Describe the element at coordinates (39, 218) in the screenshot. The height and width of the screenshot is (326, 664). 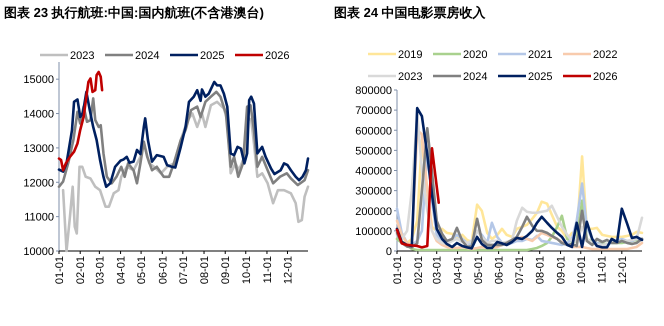
I see `y-tick-label: 11000` at that location.